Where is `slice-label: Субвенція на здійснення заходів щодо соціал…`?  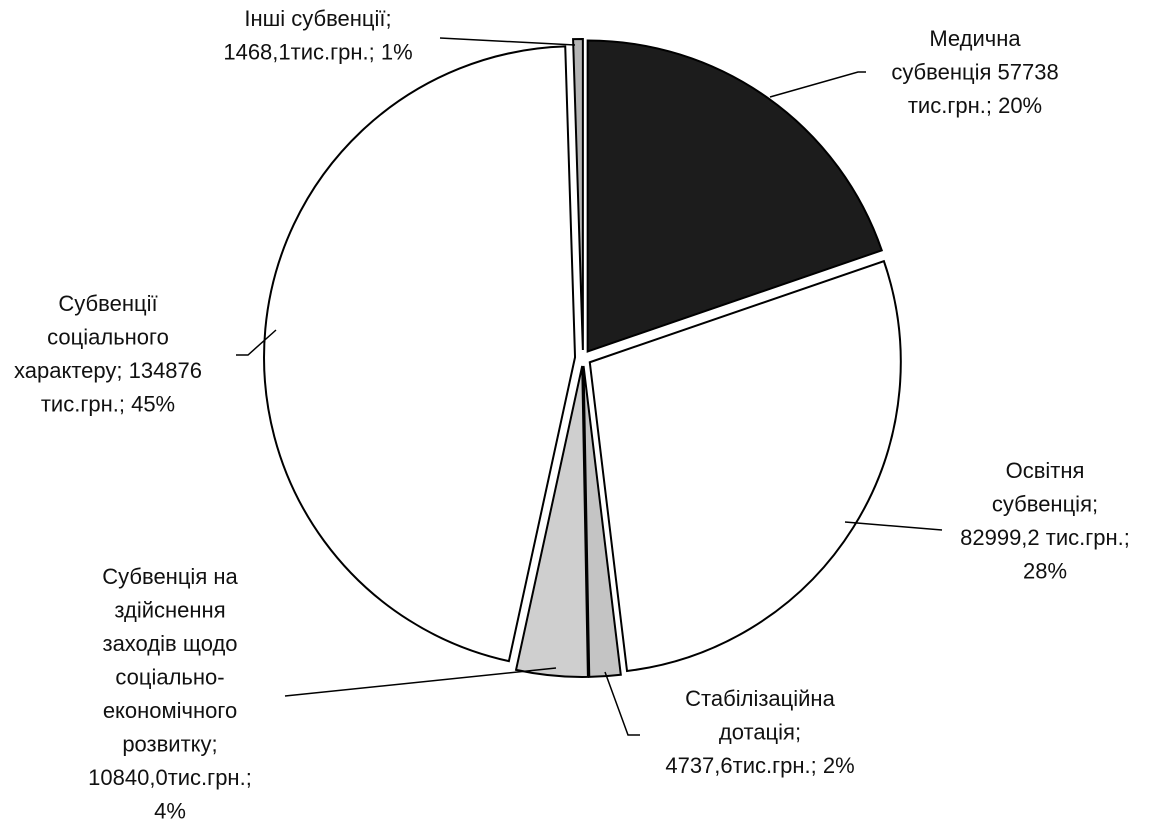
slice-label: Субвенція на здійснення заходів щодо соціал… is located at coordinates (170, 694).